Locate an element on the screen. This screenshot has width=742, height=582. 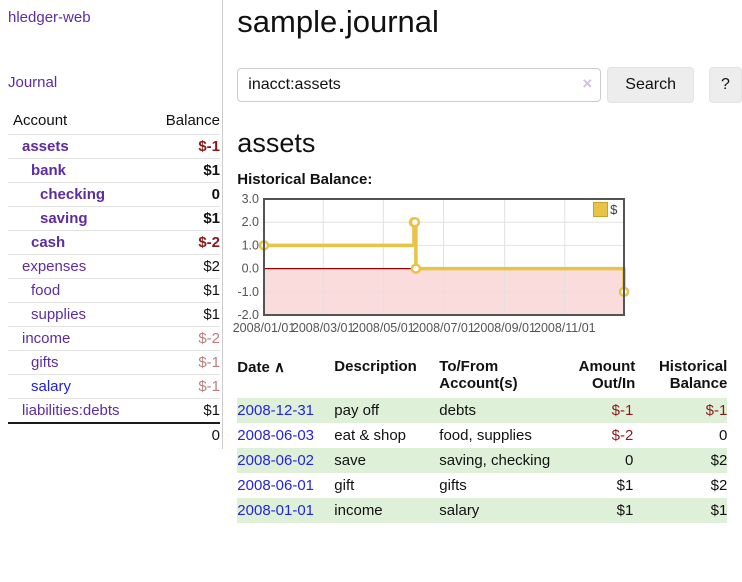
account-link: food is located at coordinates (46, 290).